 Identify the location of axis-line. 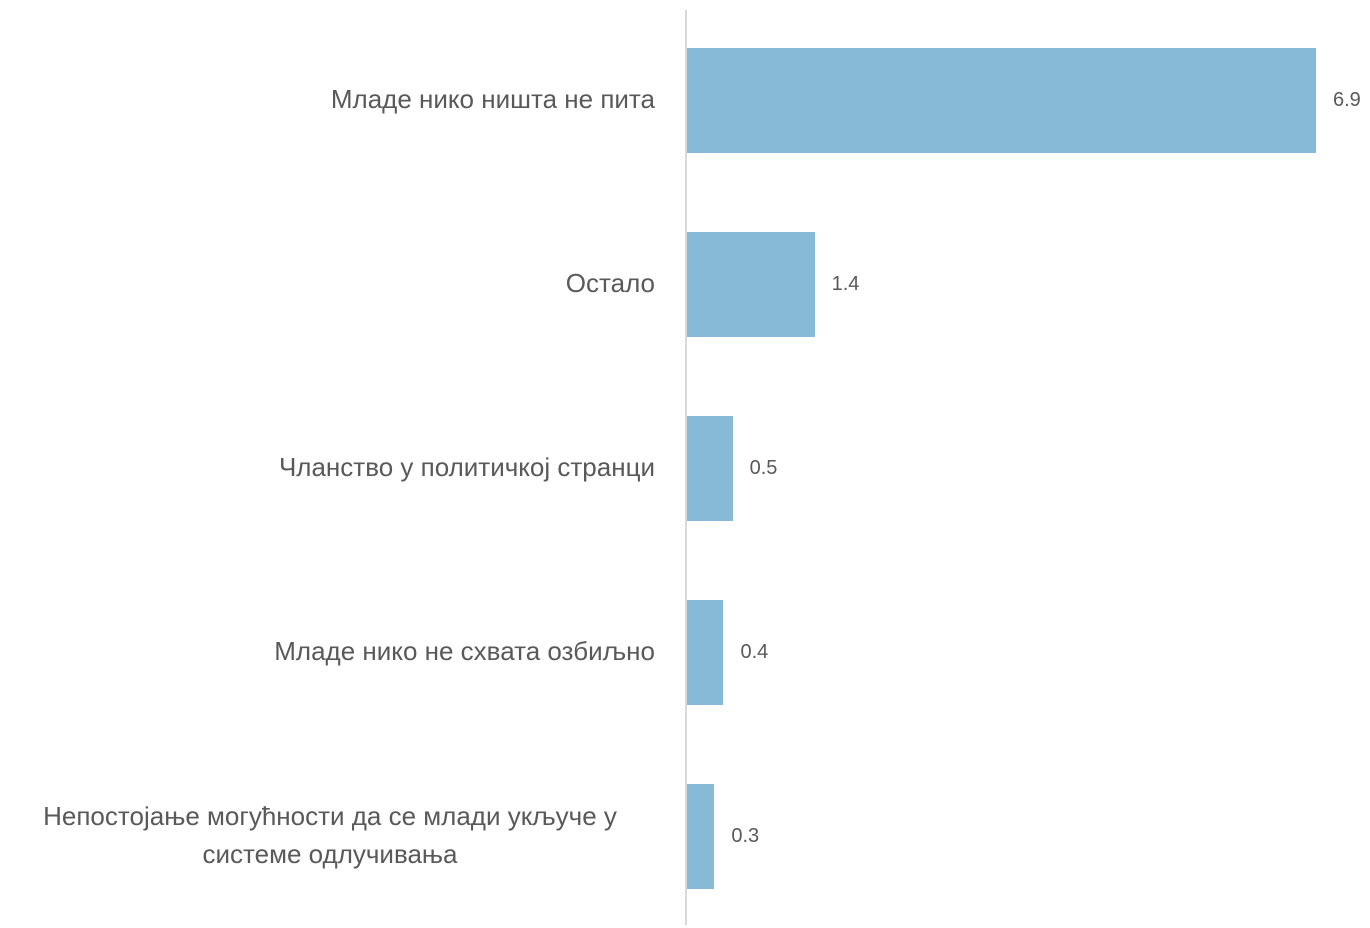
(686, 467).